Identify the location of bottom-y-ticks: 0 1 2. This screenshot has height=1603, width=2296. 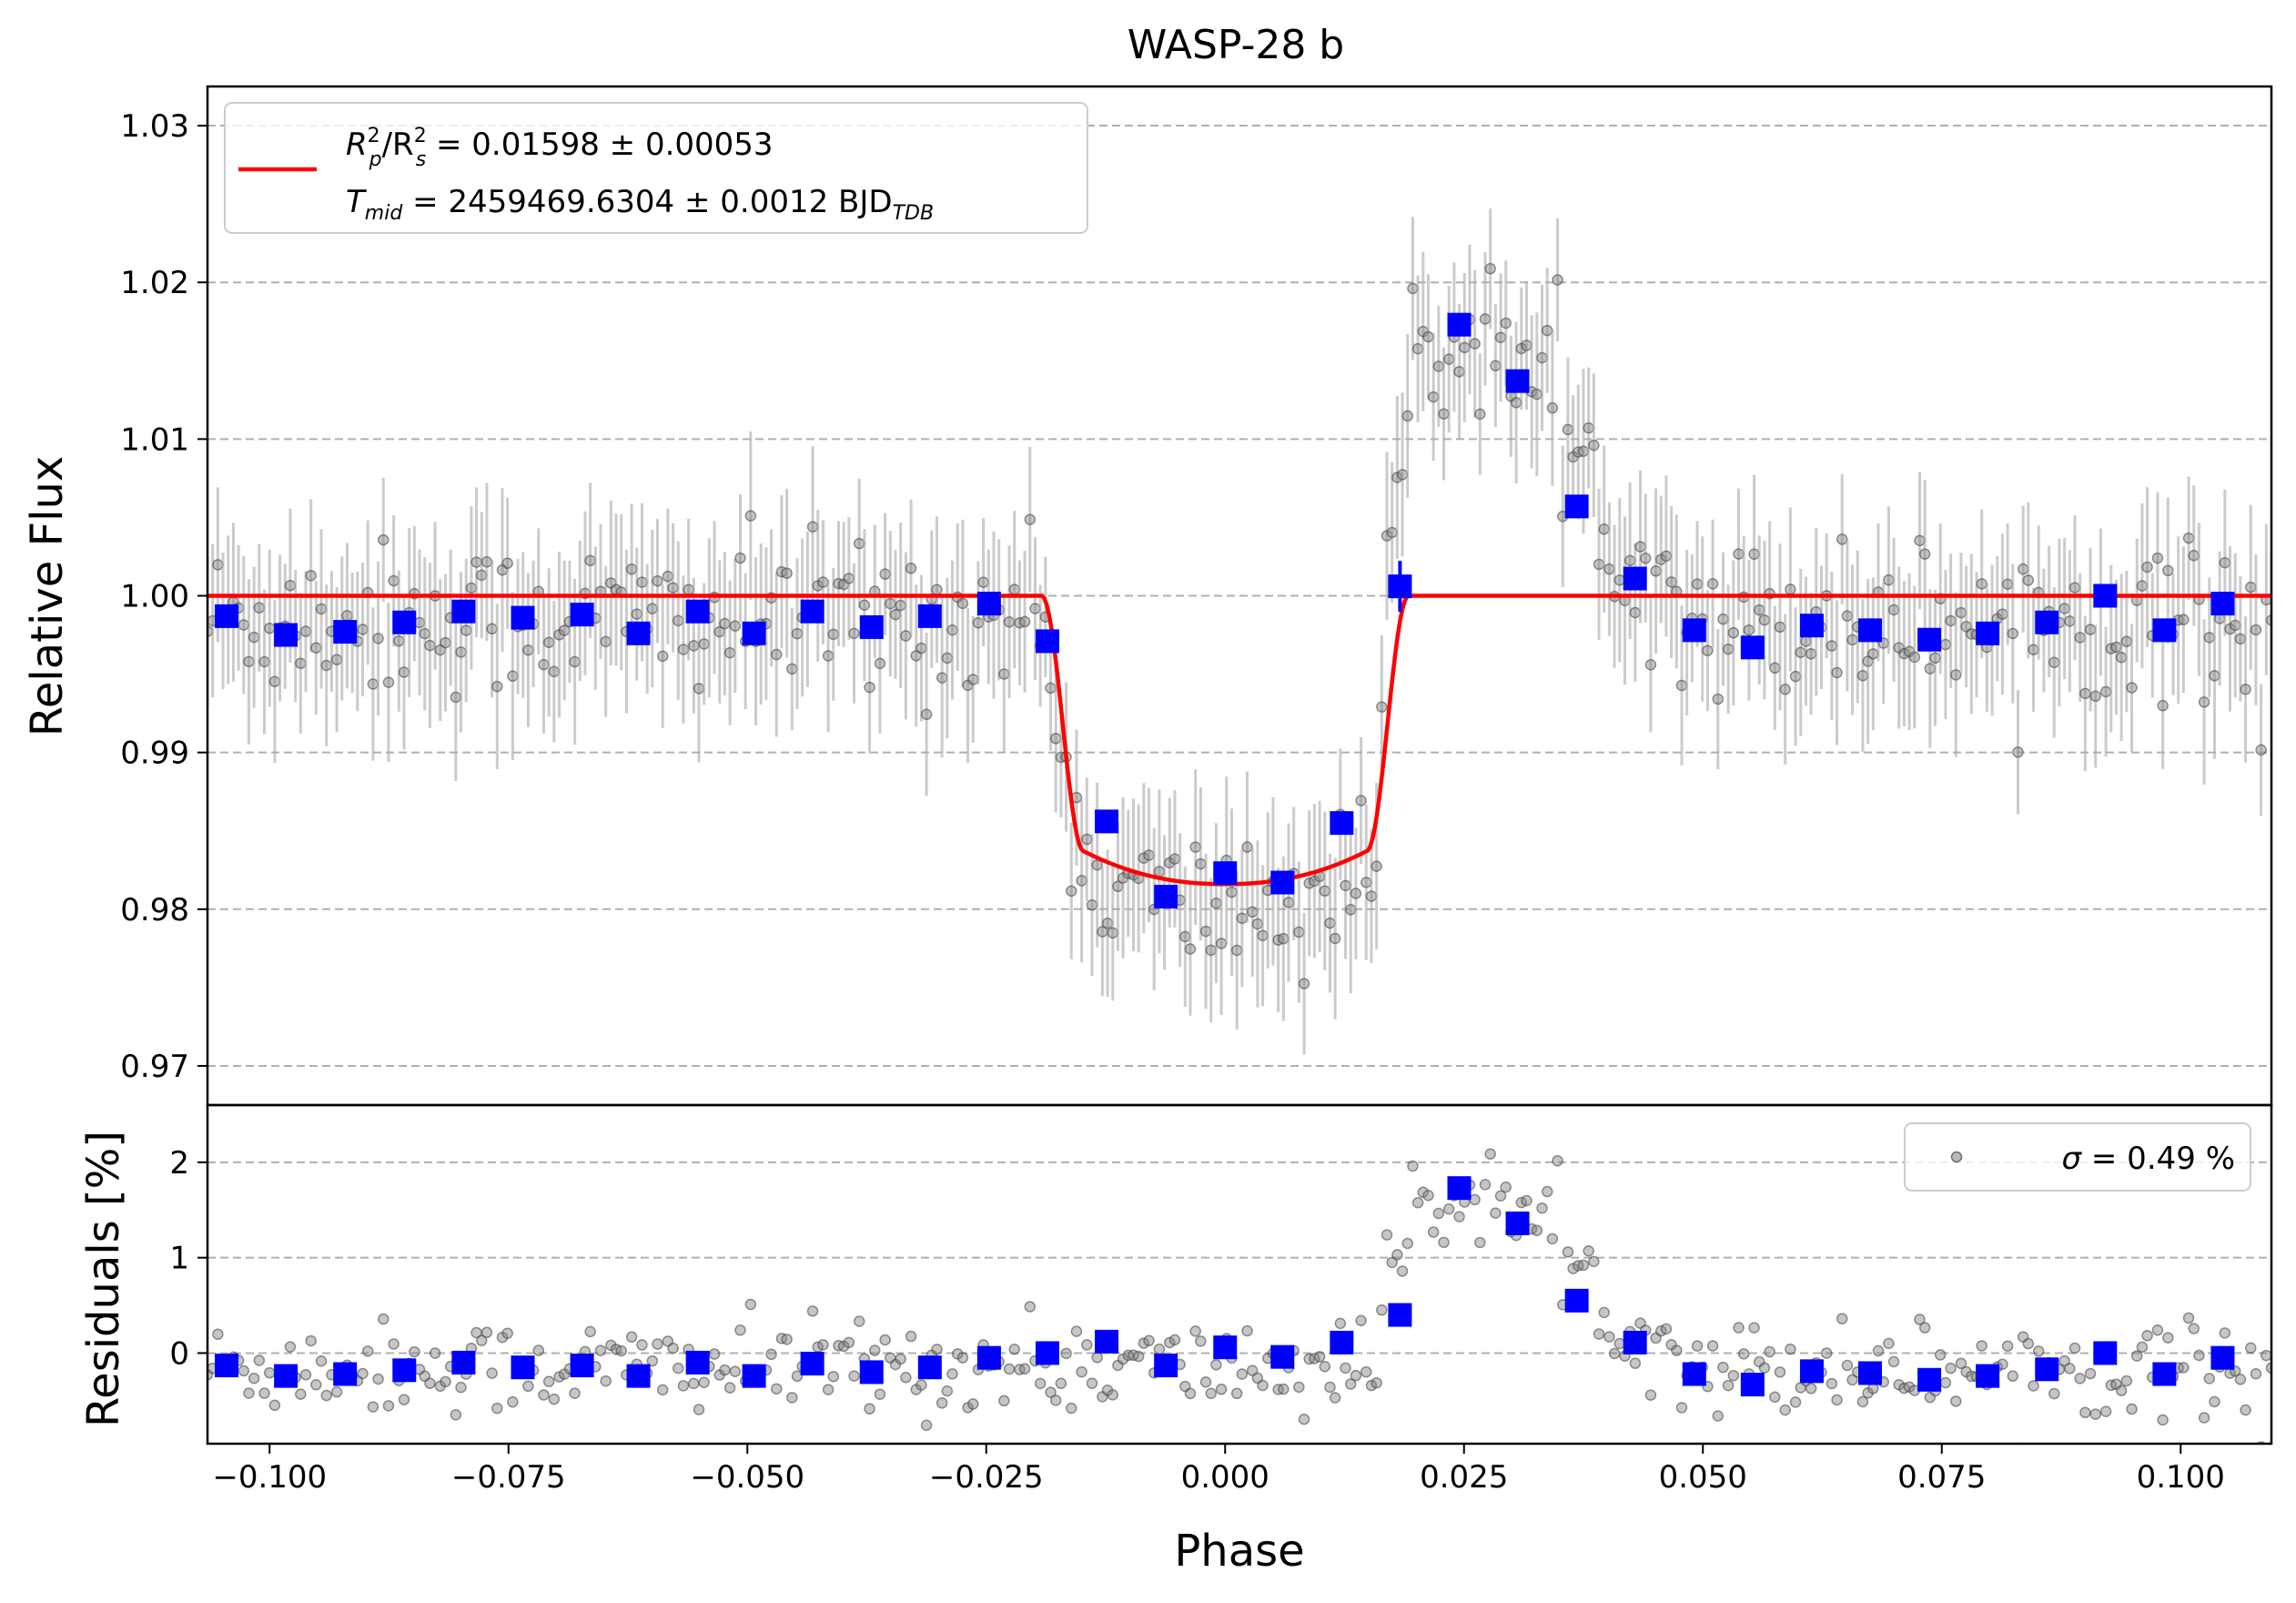
(188, 1258).